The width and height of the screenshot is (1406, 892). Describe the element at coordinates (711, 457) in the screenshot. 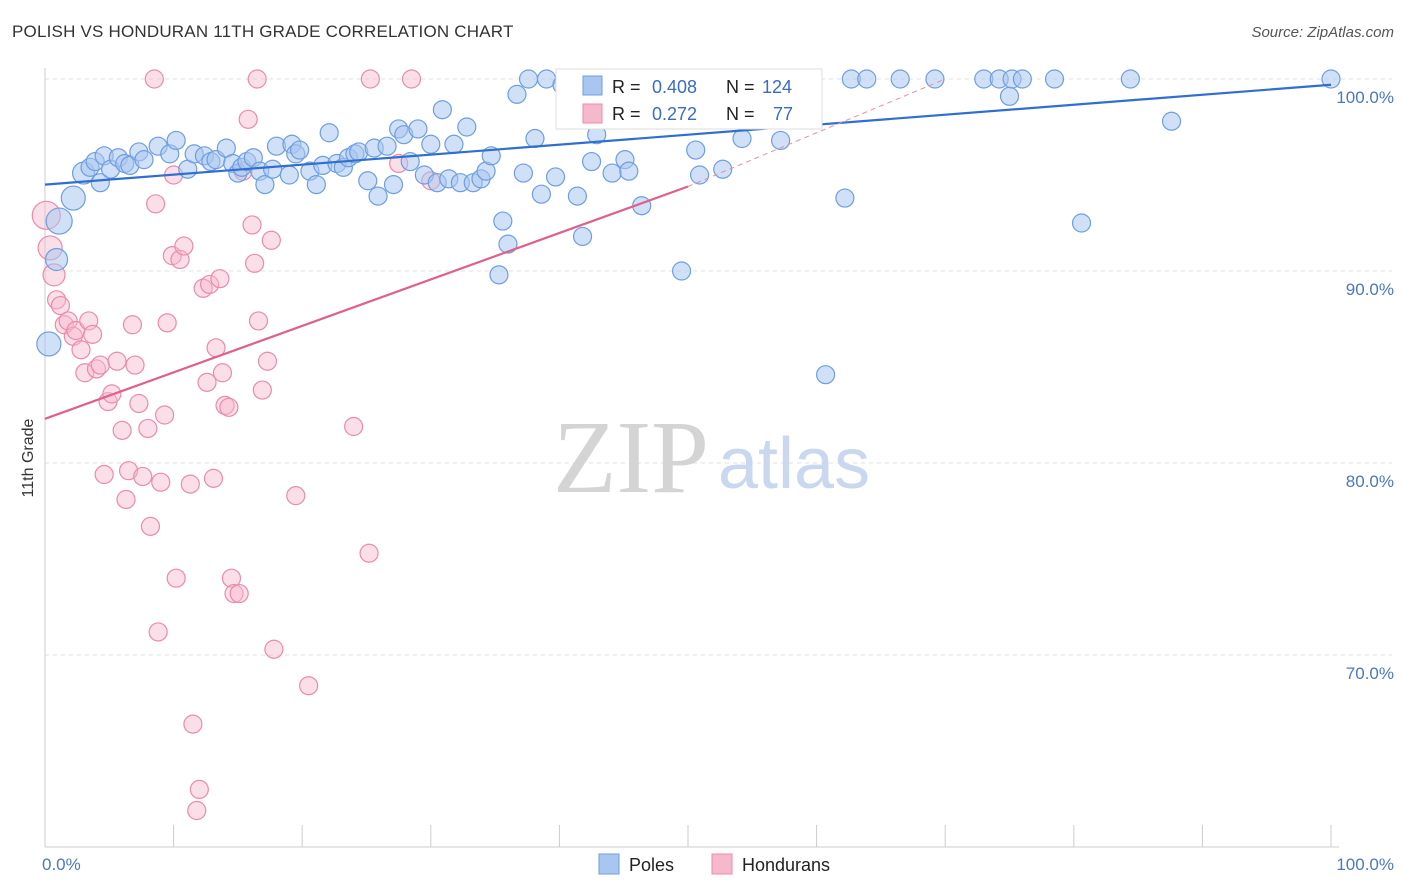

I see `watermark: ZIP atlas` at that location.